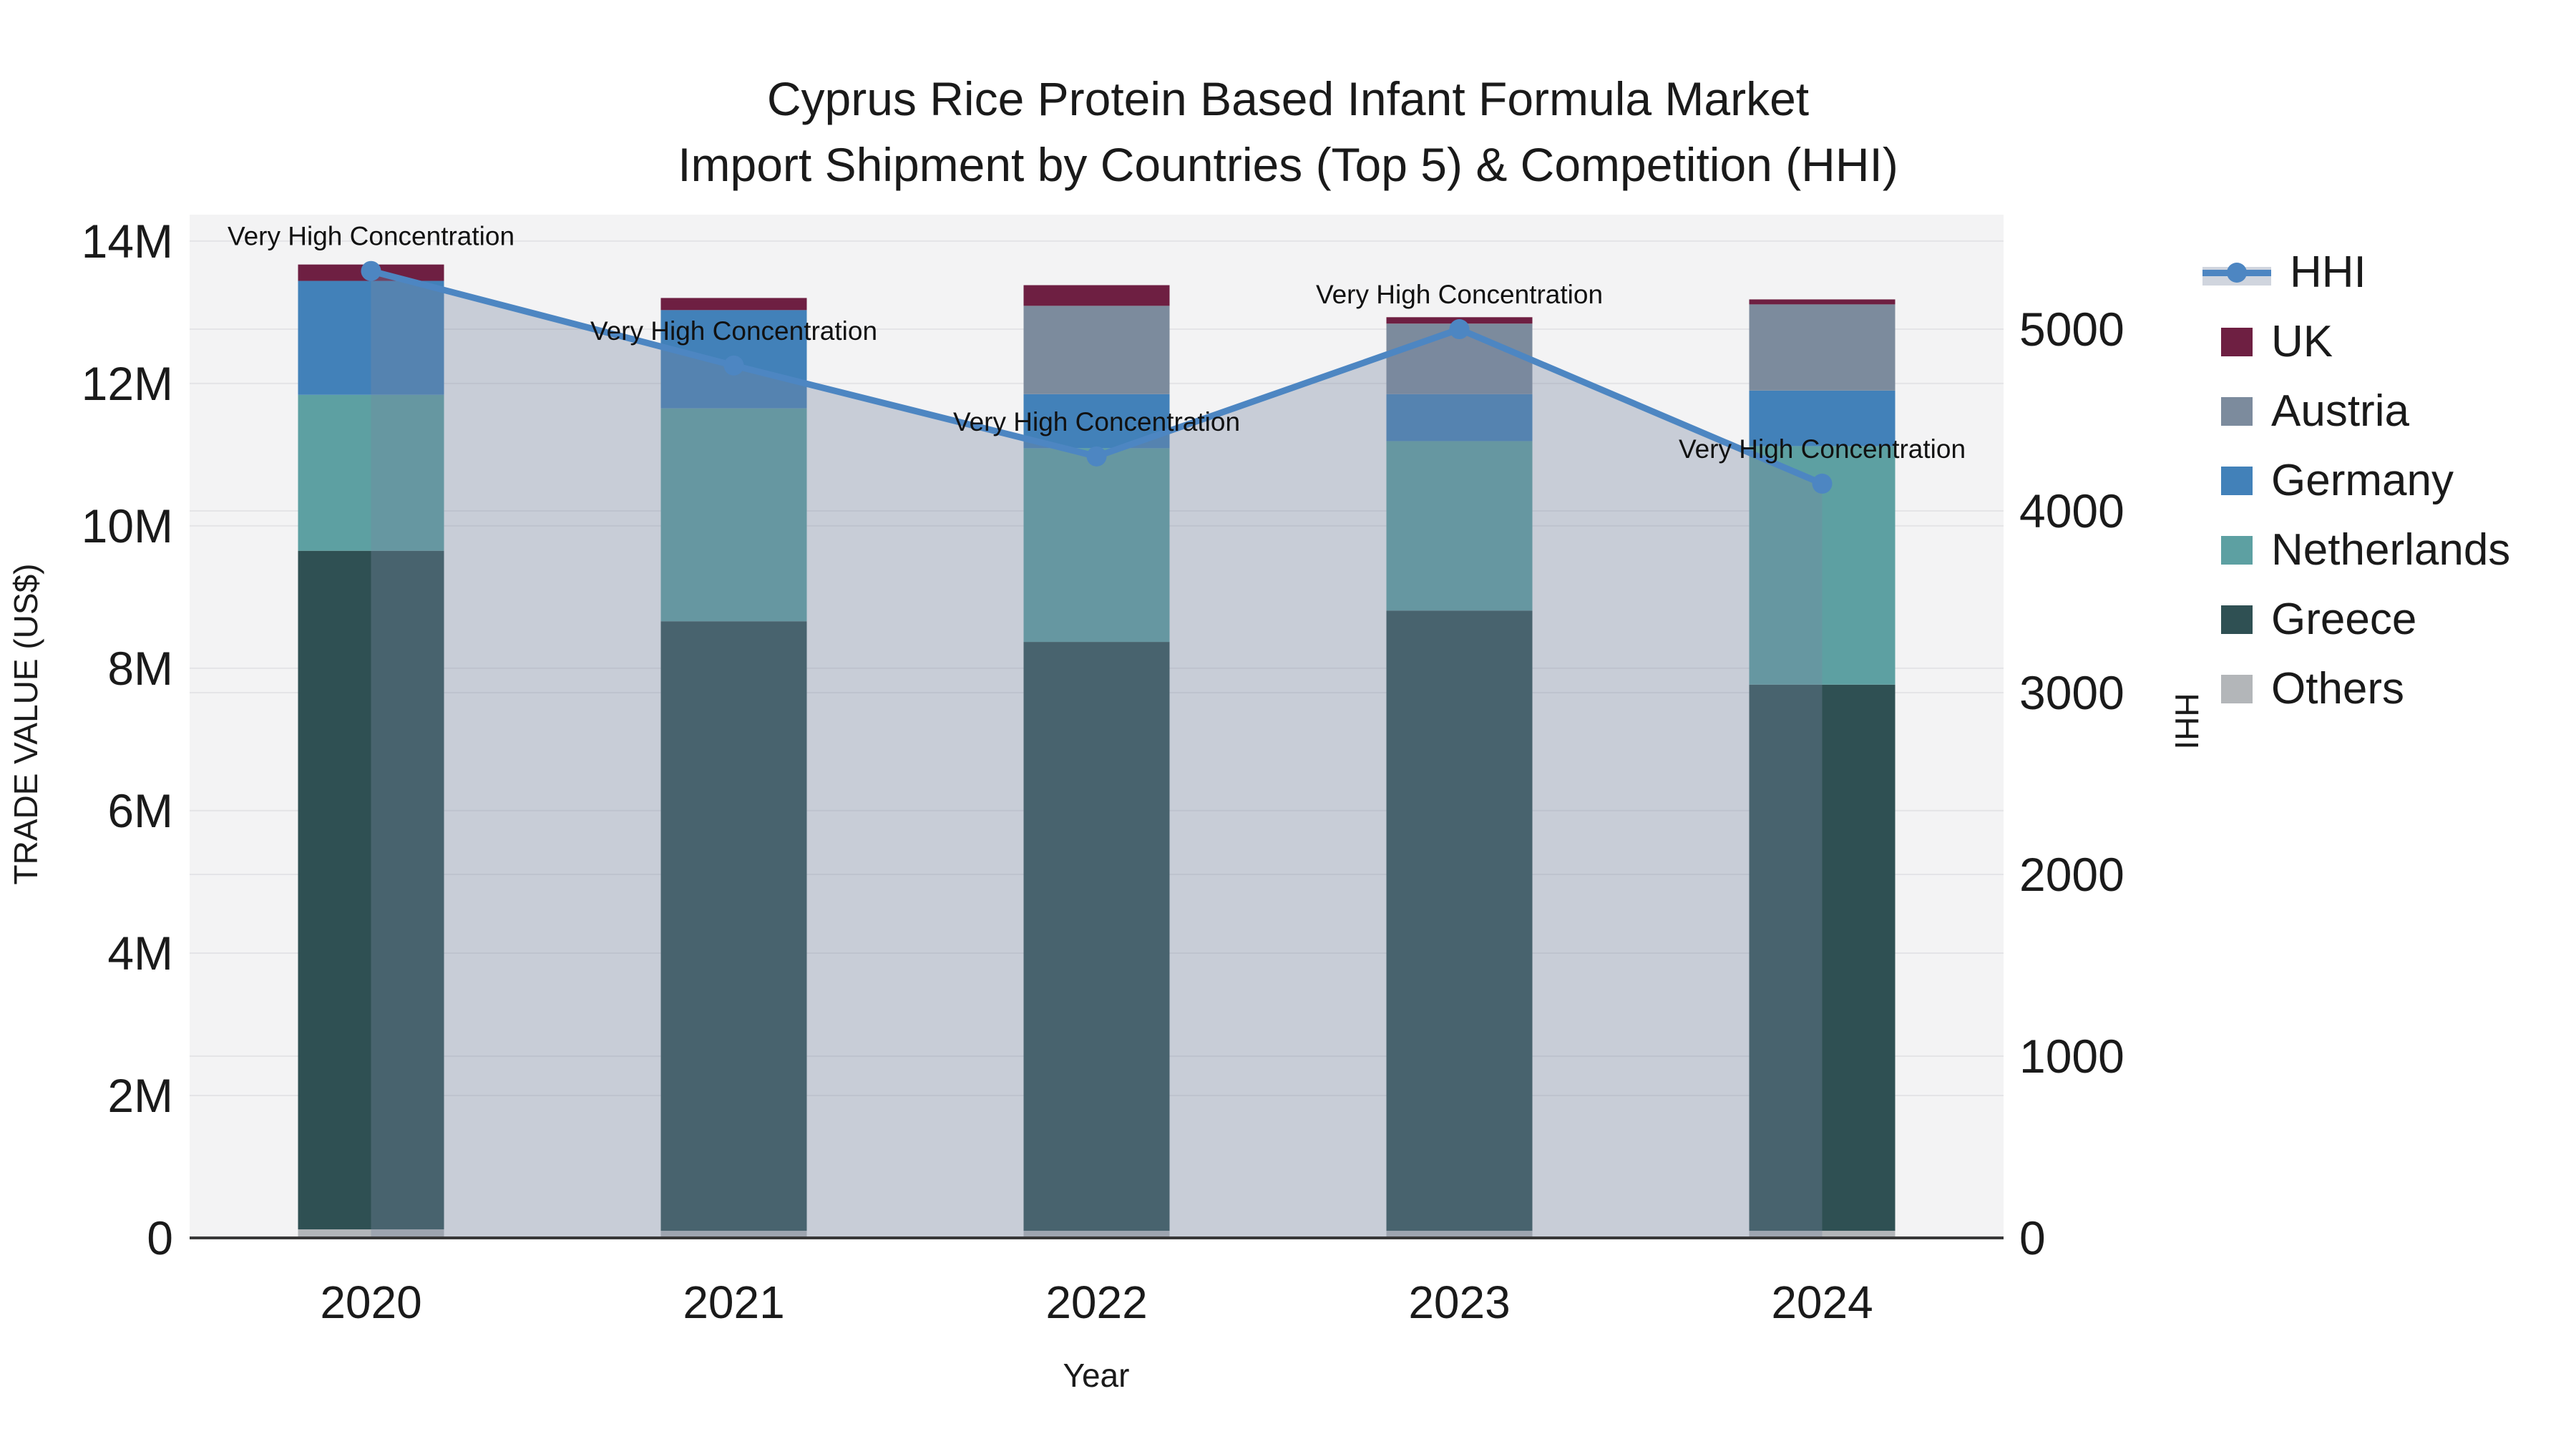 The image size is (2576, 1449). Describe the element at coordinates (1459, 1302) in the screenshot. I see `x-tick-label-2023: 2023` at that location.